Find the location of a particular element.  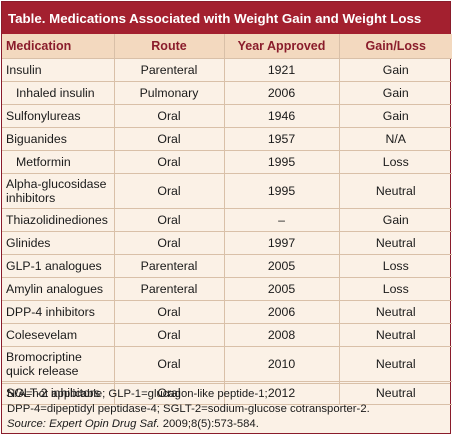

table-row: GLP-1 analogues Parenteral 2005 Loss is located at coordinates (227, 266).